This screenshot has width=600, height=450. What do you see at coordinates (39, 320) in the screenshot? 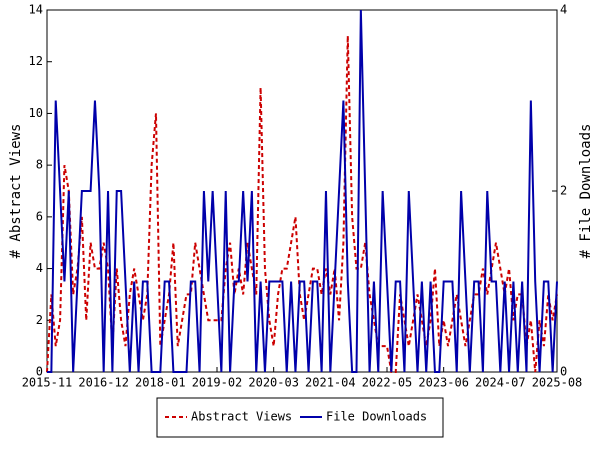
I see `y-tick-label: 2` at bounding box center [39, 320].